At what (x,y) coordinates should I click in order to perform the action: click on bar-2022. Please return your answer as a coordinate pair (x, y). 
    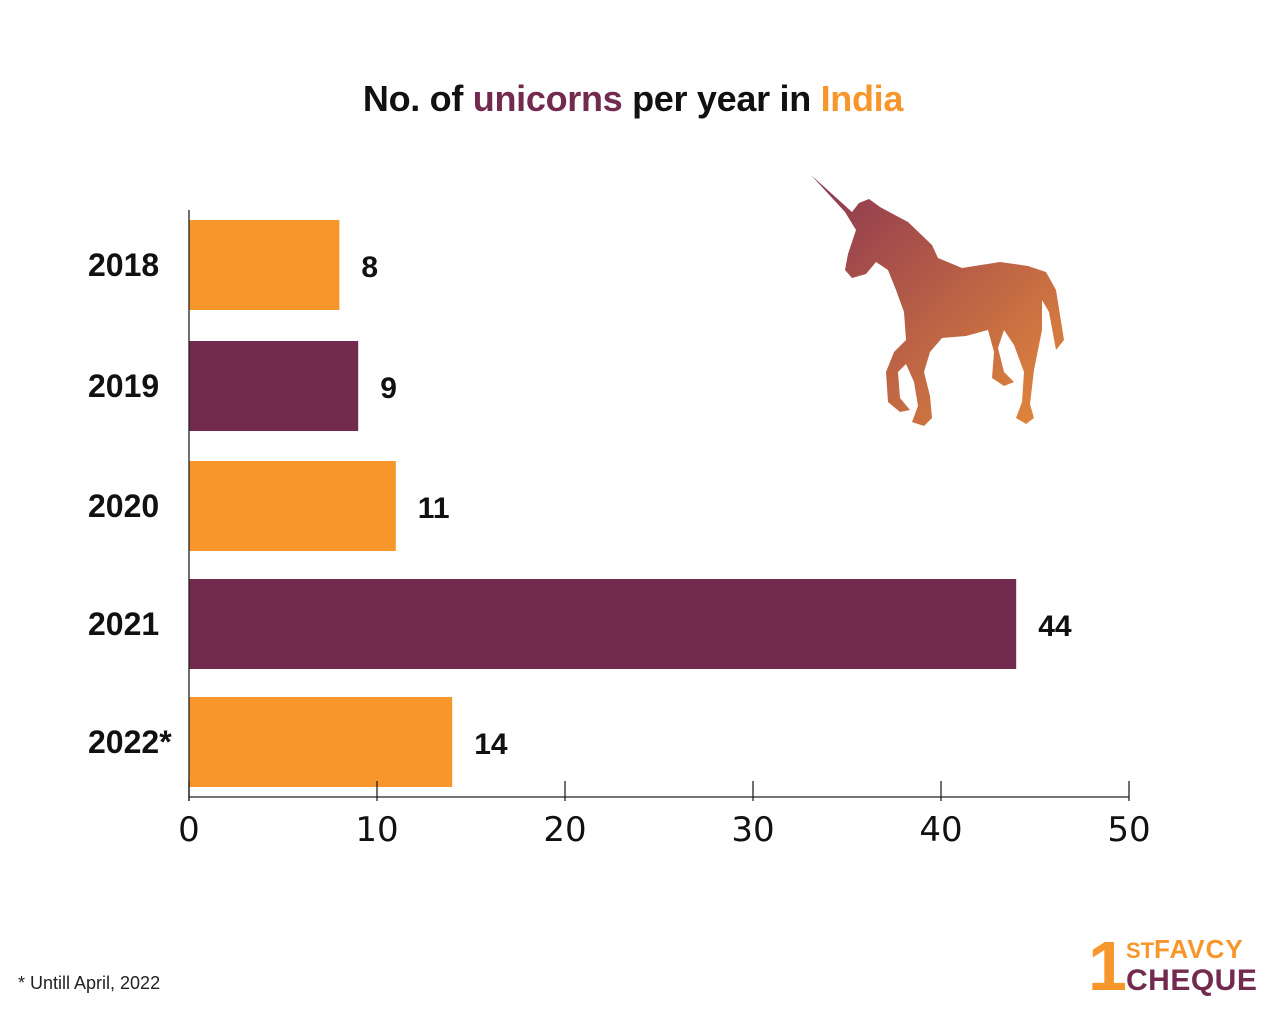
    Looking at the image, I should click on (321, 742).